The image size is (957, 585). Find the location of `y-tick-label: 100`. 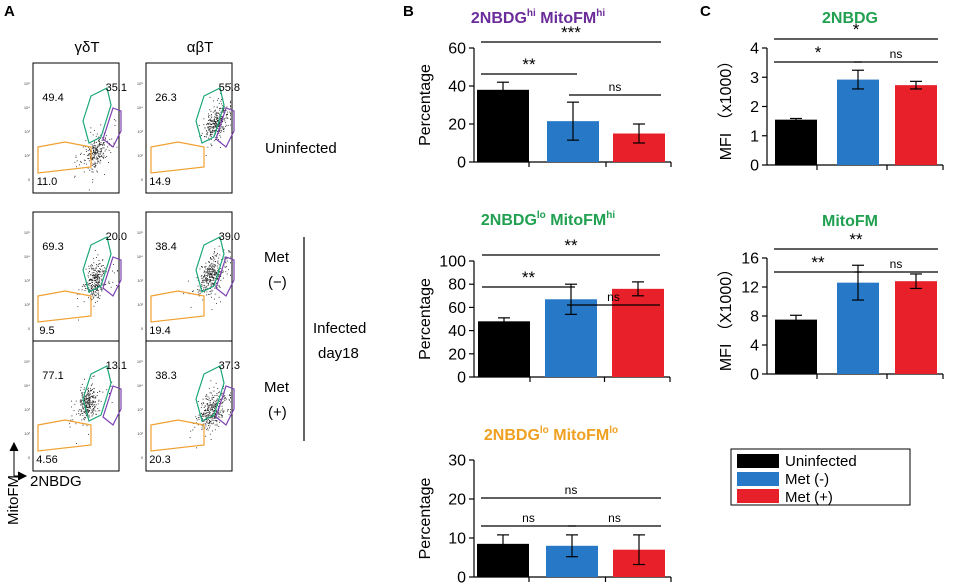

y-tick-label: 100 is located at coordinates (452, 262).